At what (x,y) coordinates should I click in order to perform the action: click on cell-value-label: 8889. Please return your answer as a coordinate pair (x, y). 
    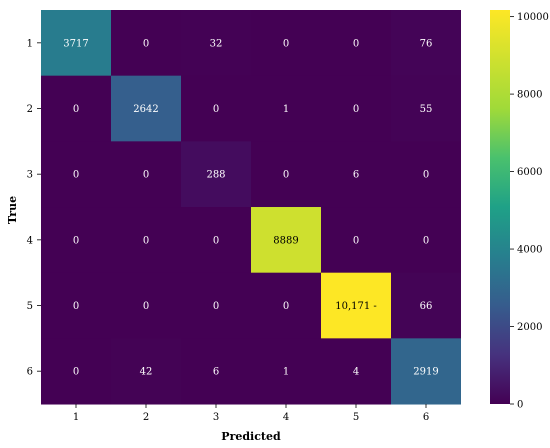
    Looking at the image, I should click on (285, 240).